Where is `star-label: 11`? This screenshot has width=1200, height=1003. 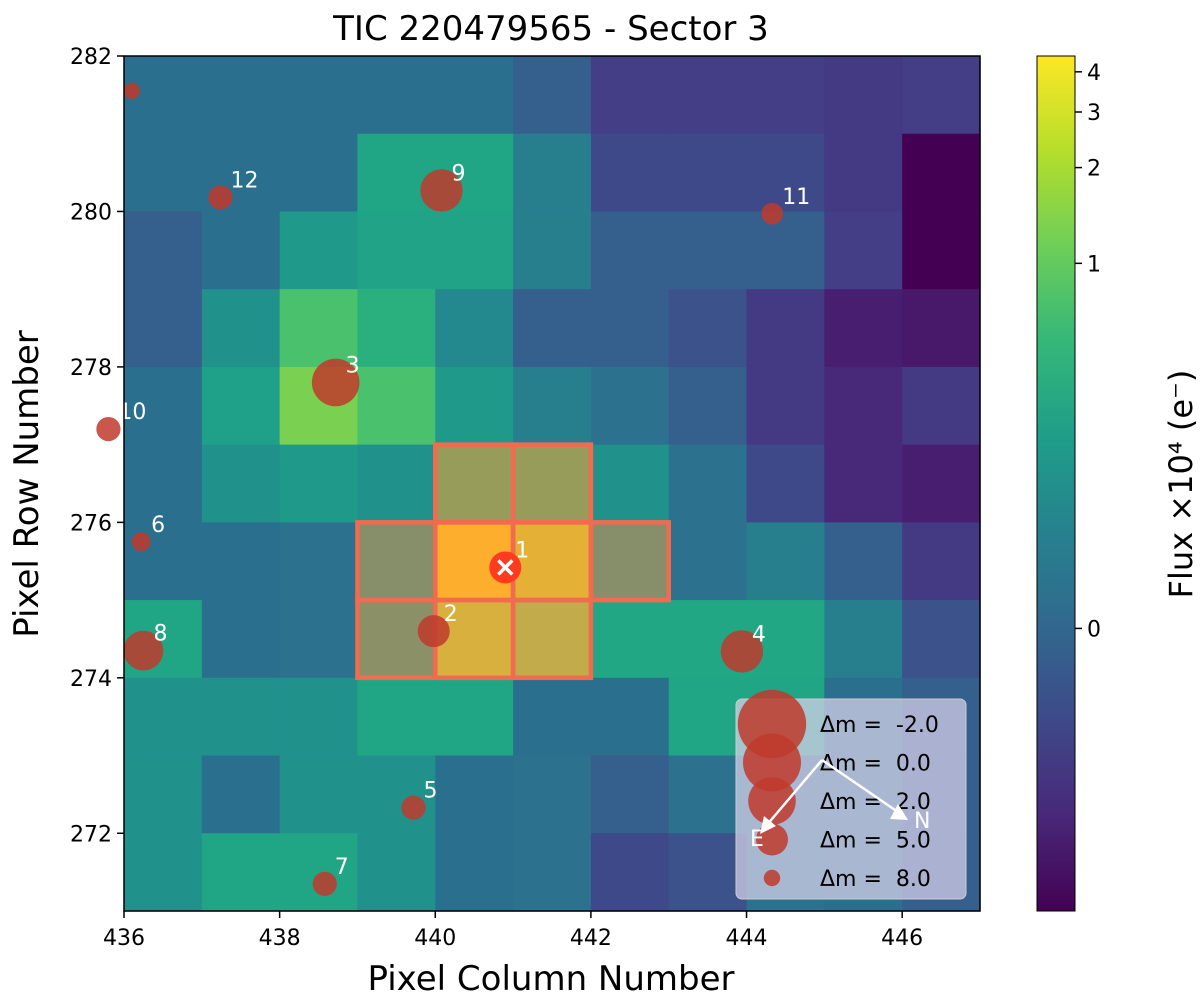 star-label: 11 is located at coordinates (796, 197).